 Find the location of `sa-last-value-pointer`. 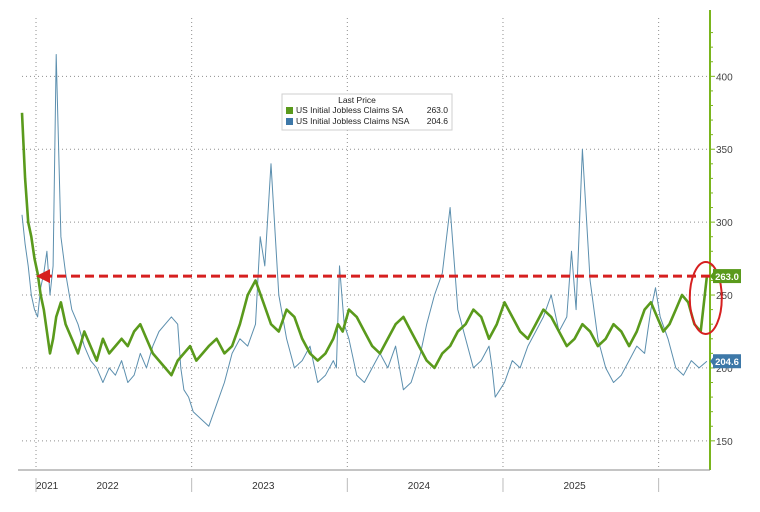

sa-last-value-pointer is located at coordinates (712, 276).